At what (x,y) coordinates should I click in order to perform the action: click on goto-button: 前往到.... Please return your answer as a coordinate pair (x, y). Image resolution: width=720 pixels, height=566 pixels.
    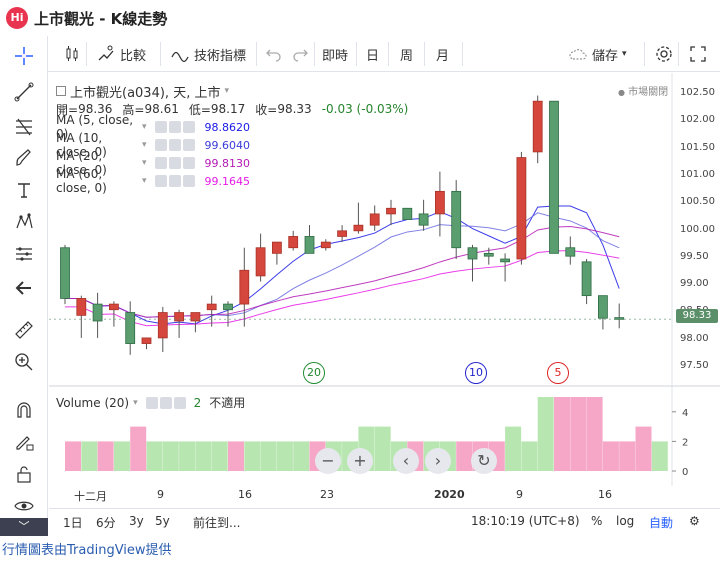
    Looking at the image, I should click on (217, 523).